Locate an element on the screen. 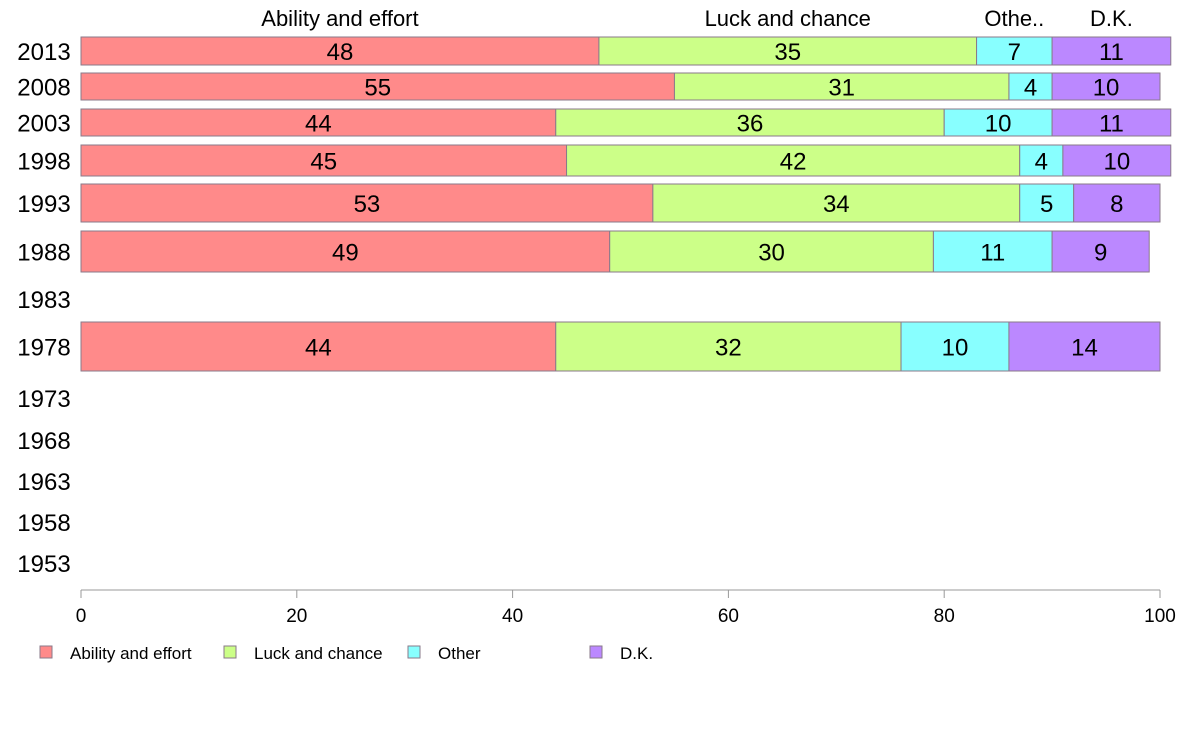  bar-1978-ability-and-effort is located at coordinates (318, 346).